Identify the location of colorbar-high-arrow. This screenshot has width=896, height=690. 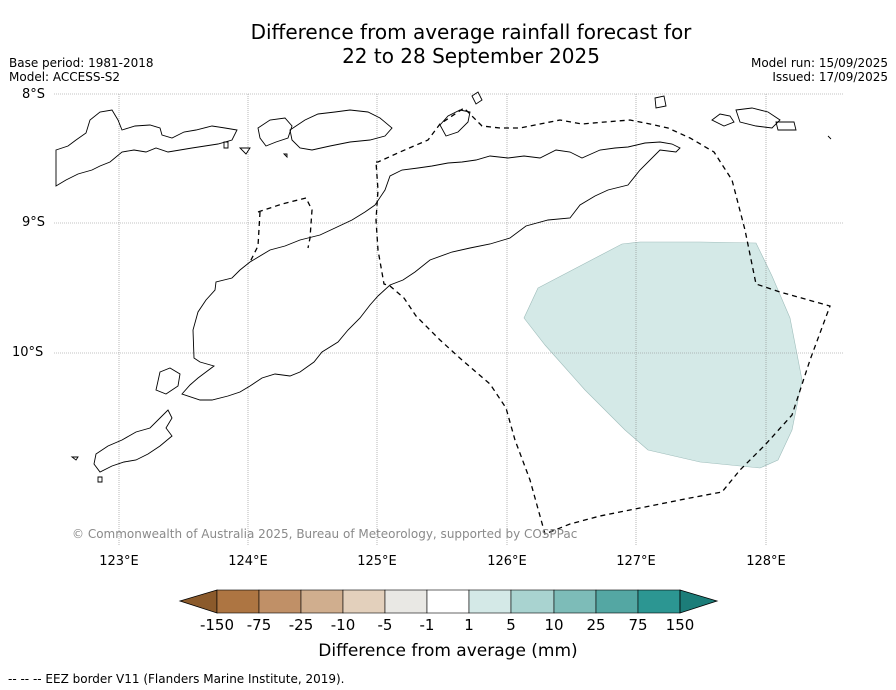
(699, 601).